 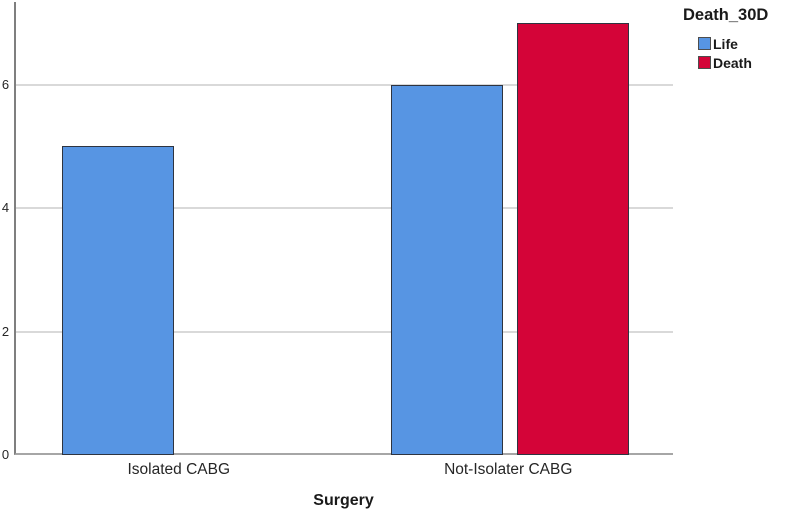 I want to click on x-axis-title: Surgery, so click(x=343, y=500).